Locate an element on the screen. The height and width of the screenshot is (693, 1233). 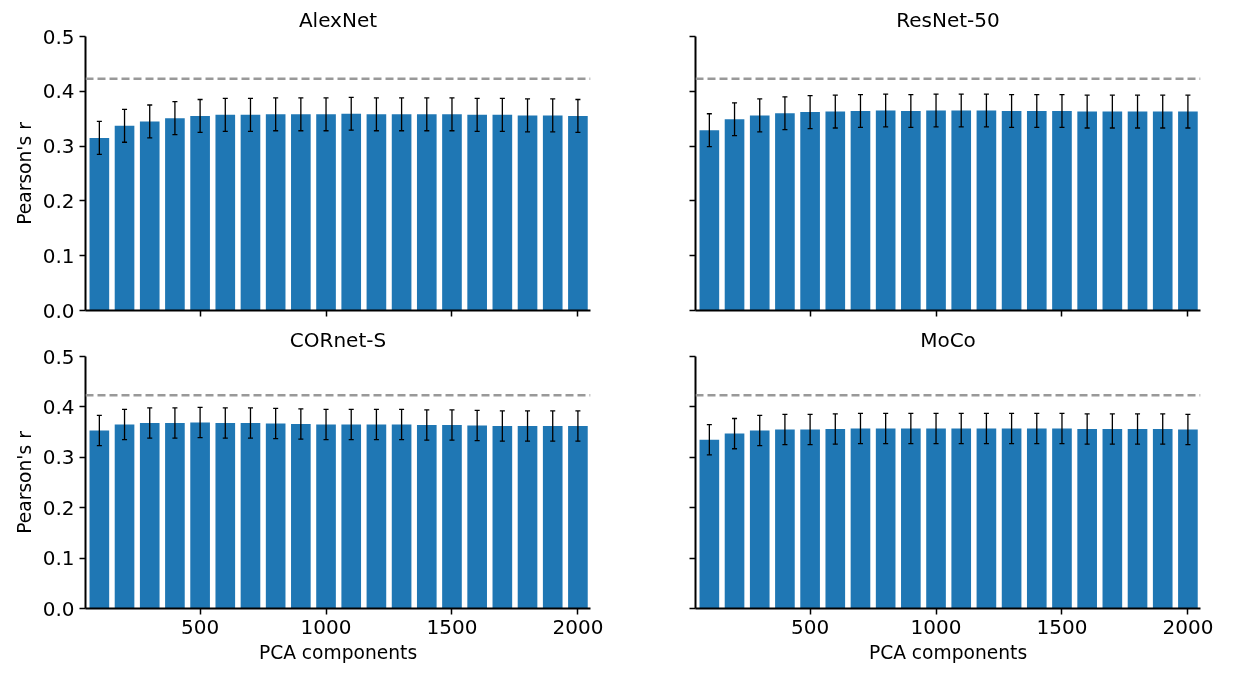
chart-title: ResNet-50 is located at coordinates (948, 19).